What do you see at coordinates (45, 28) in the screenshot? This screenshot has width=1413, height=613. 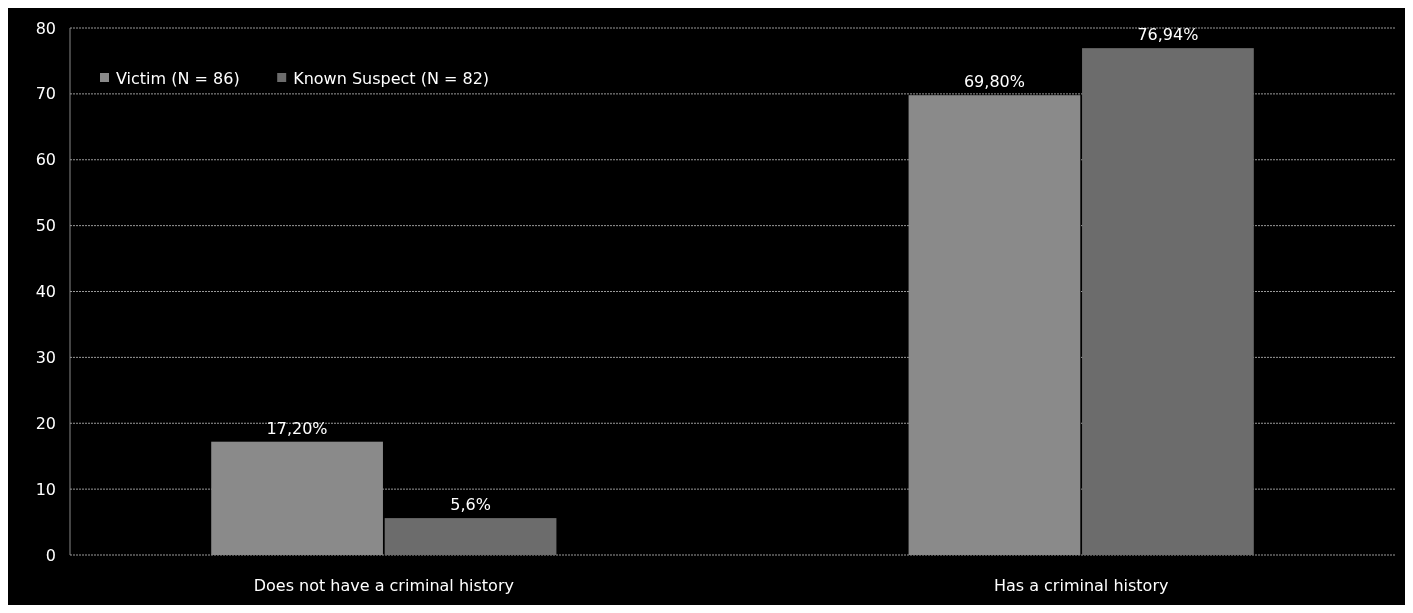 I see `y-tick-label: 80` at bounding box center [45, 28].